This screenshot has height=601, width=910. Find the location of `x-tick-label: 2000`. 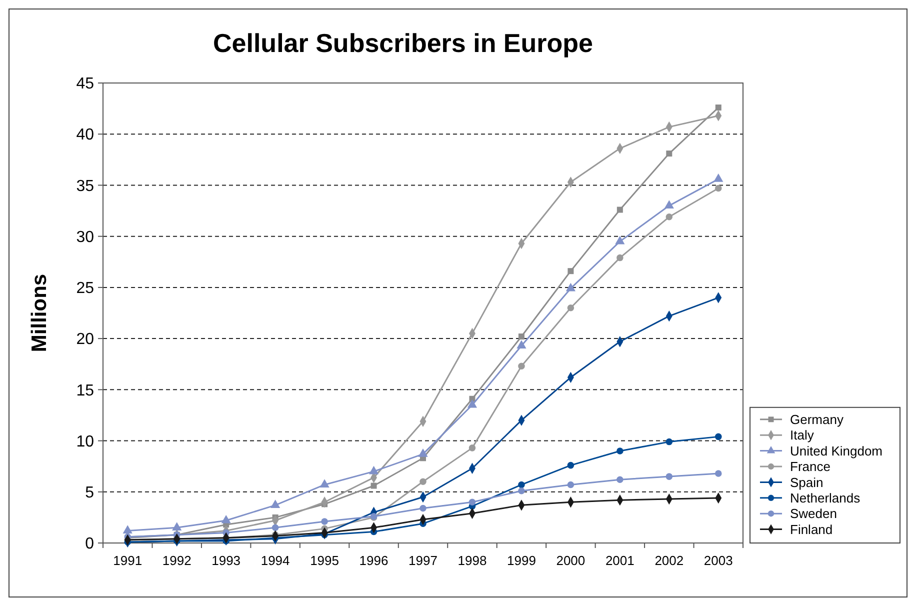

x-tick-label: 2000 is located at coordinates (571, 560).